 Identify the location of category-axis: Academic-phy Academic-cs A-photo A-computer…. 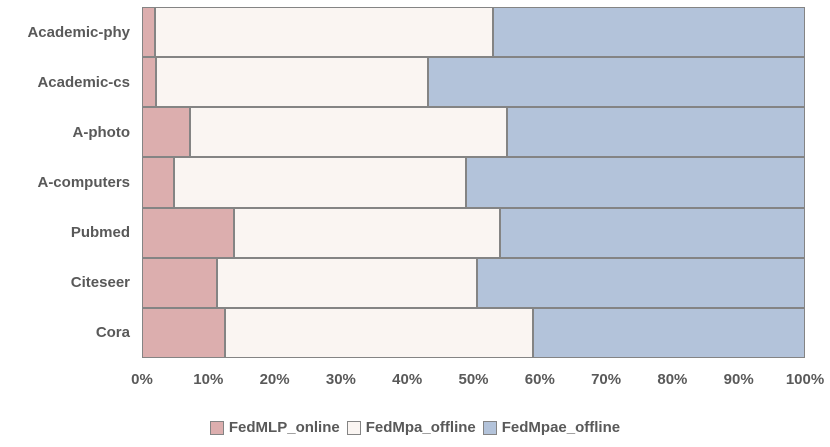
(65, 182).